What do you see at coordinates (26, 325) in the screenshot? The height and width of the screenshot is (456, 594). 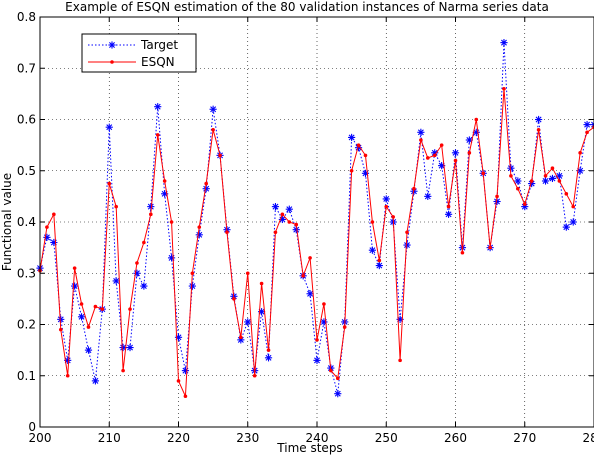 I see `y-tick-label: 0.2` at bounding box center [26, 325].